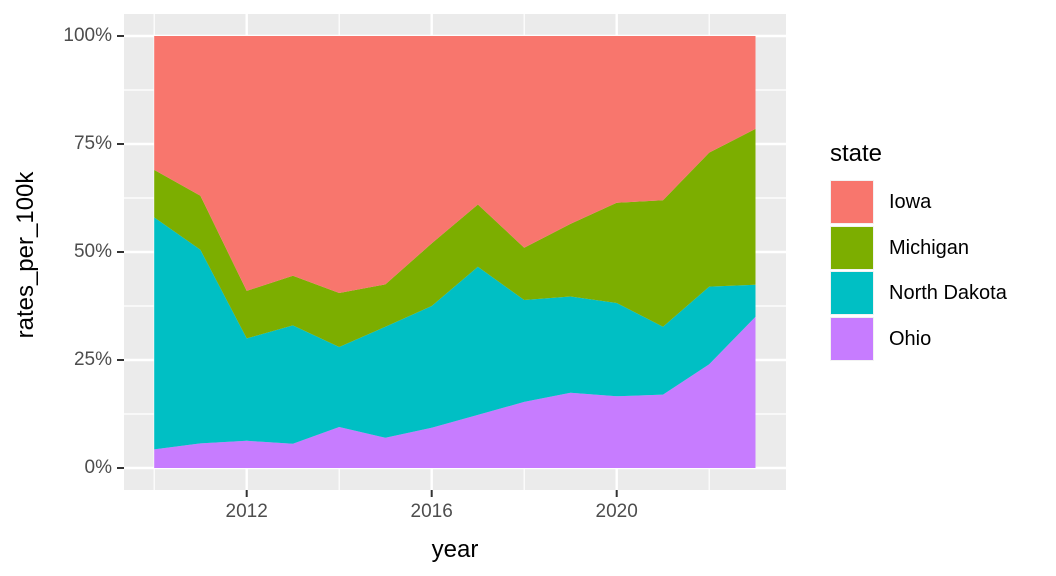  What do you see at coordinates (856, 153) in the screenshot?
I see `legend-title: state` at bounding box center [856, 153].